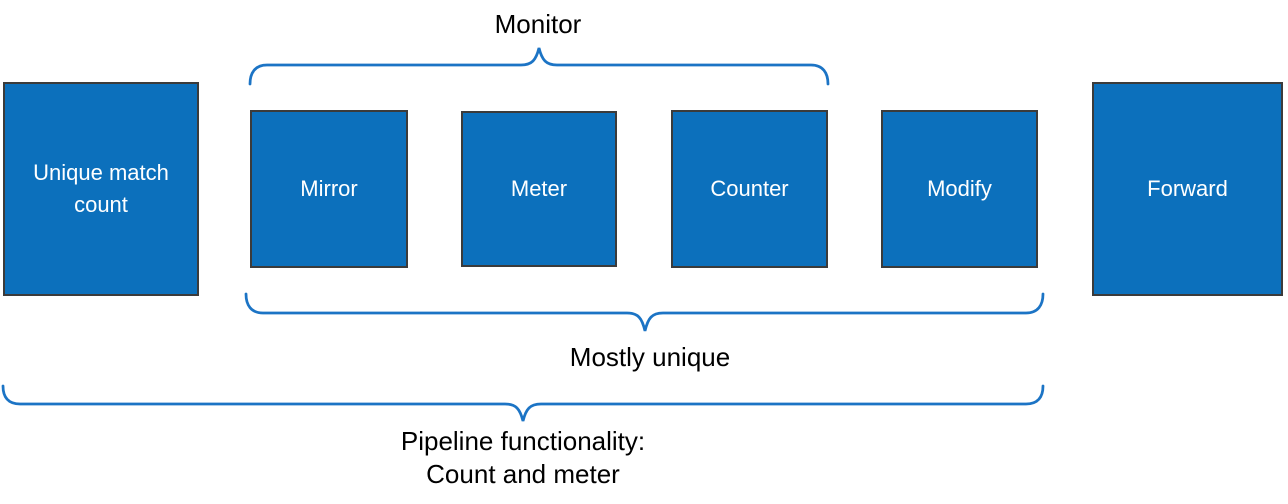 Image resolution: width=1288 pixels, height=504 pixels. Describe the element at coordinates (650, 357) in the screenshot. I see `mostly-unique-brace-label: Mostly unique` at that location.